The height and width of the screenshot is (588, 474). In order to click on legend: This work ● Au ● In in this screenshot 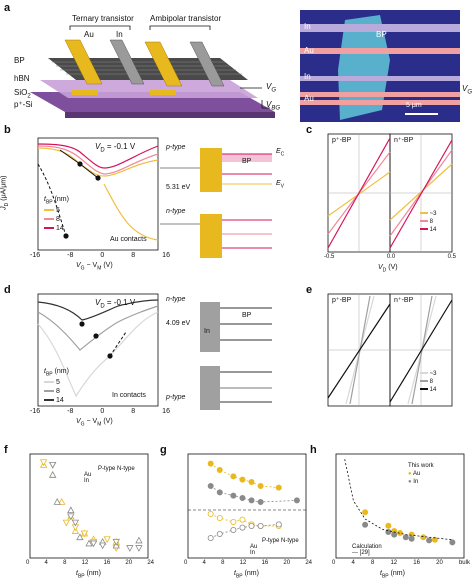, I will do `click(421, 474)`.